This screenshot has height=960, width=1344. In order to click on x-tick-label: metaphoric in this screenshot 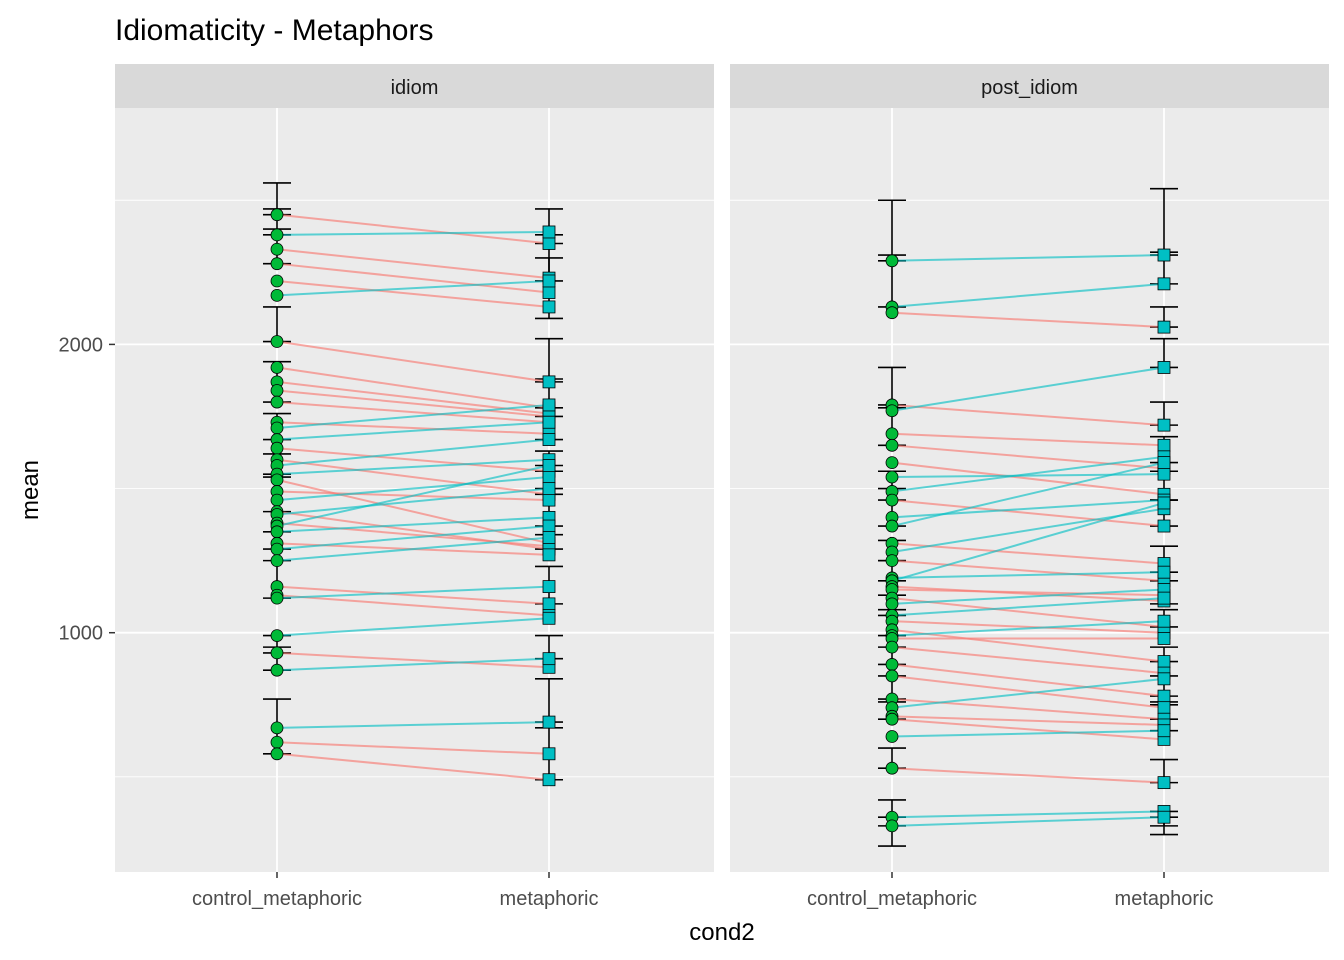, I will do `click(1164, 899)`.